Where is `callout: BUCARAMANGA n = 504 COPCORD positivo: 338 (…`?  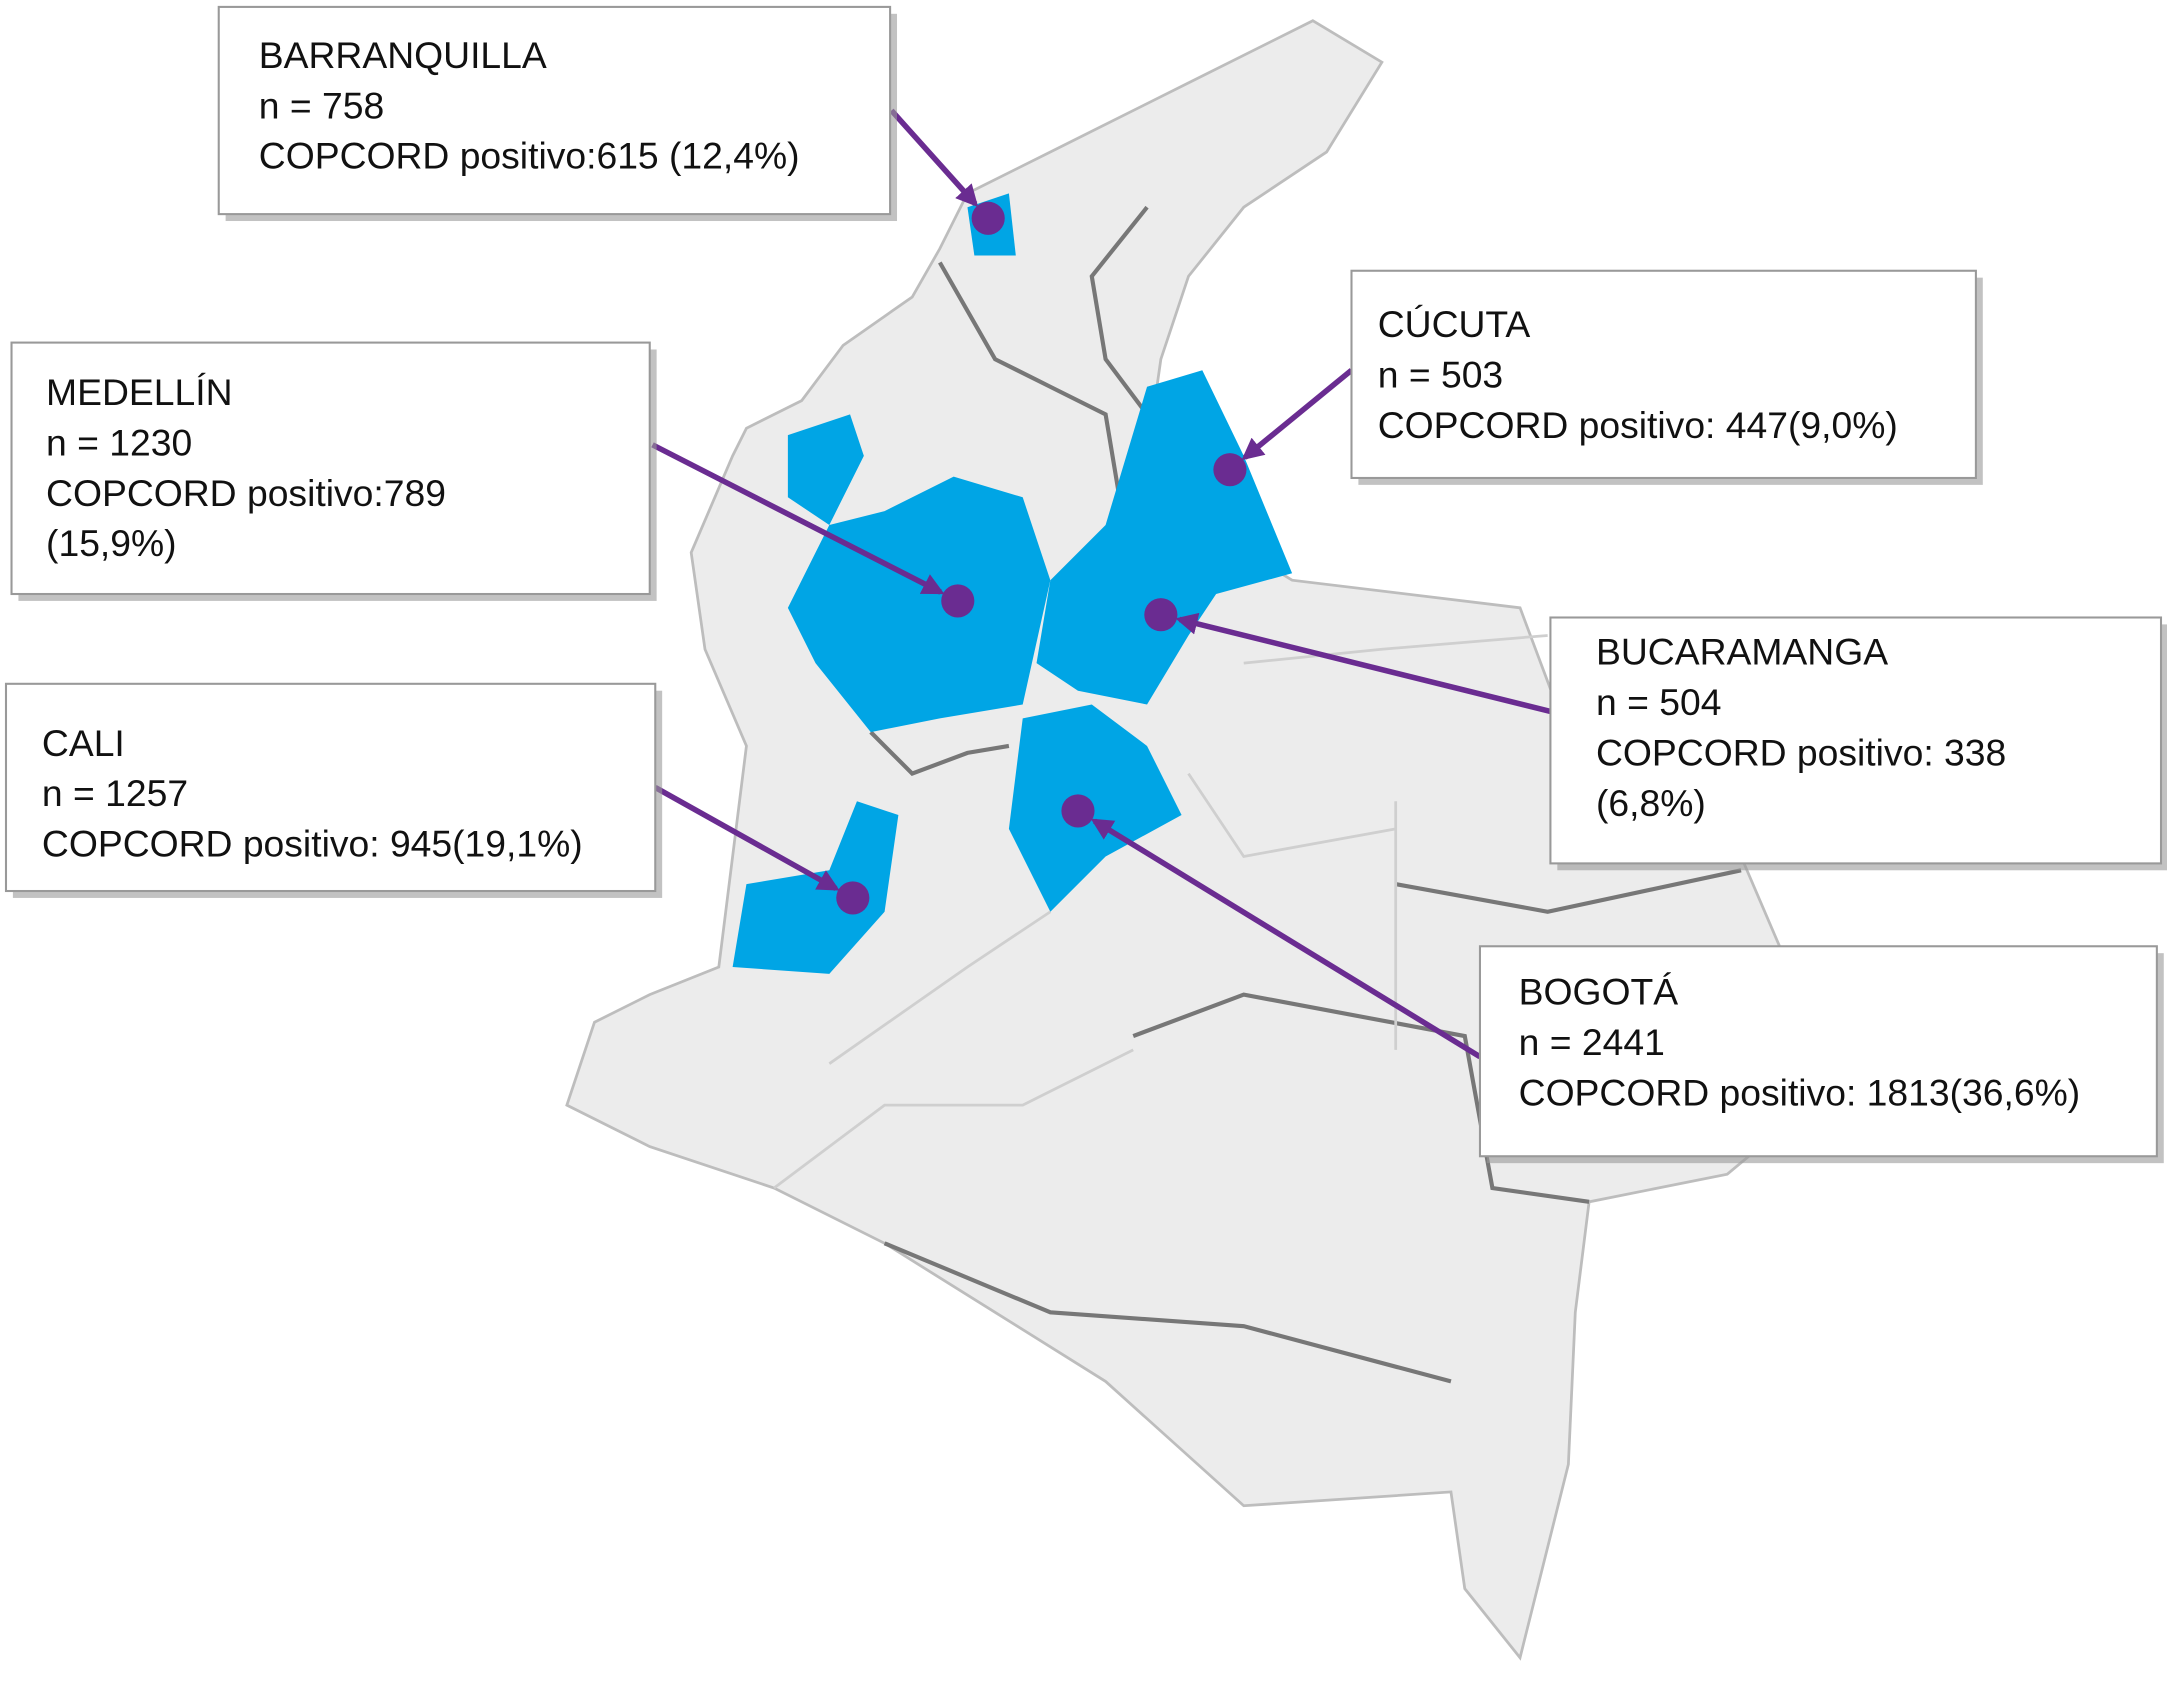 callout: BUCARAMANGA n = 504 COPCORD positivo: 338 (… is located at coordinates (1655, 734).